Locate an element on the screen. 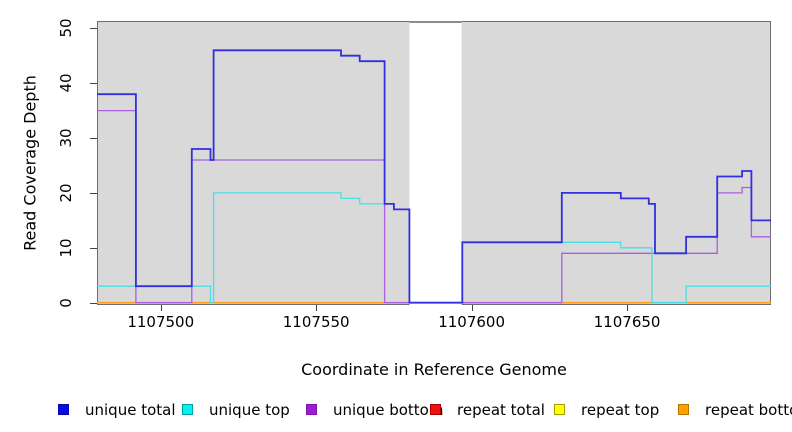 The image size is (792, 432). y-tick-label: 50 is located at coordinates (66, 28).